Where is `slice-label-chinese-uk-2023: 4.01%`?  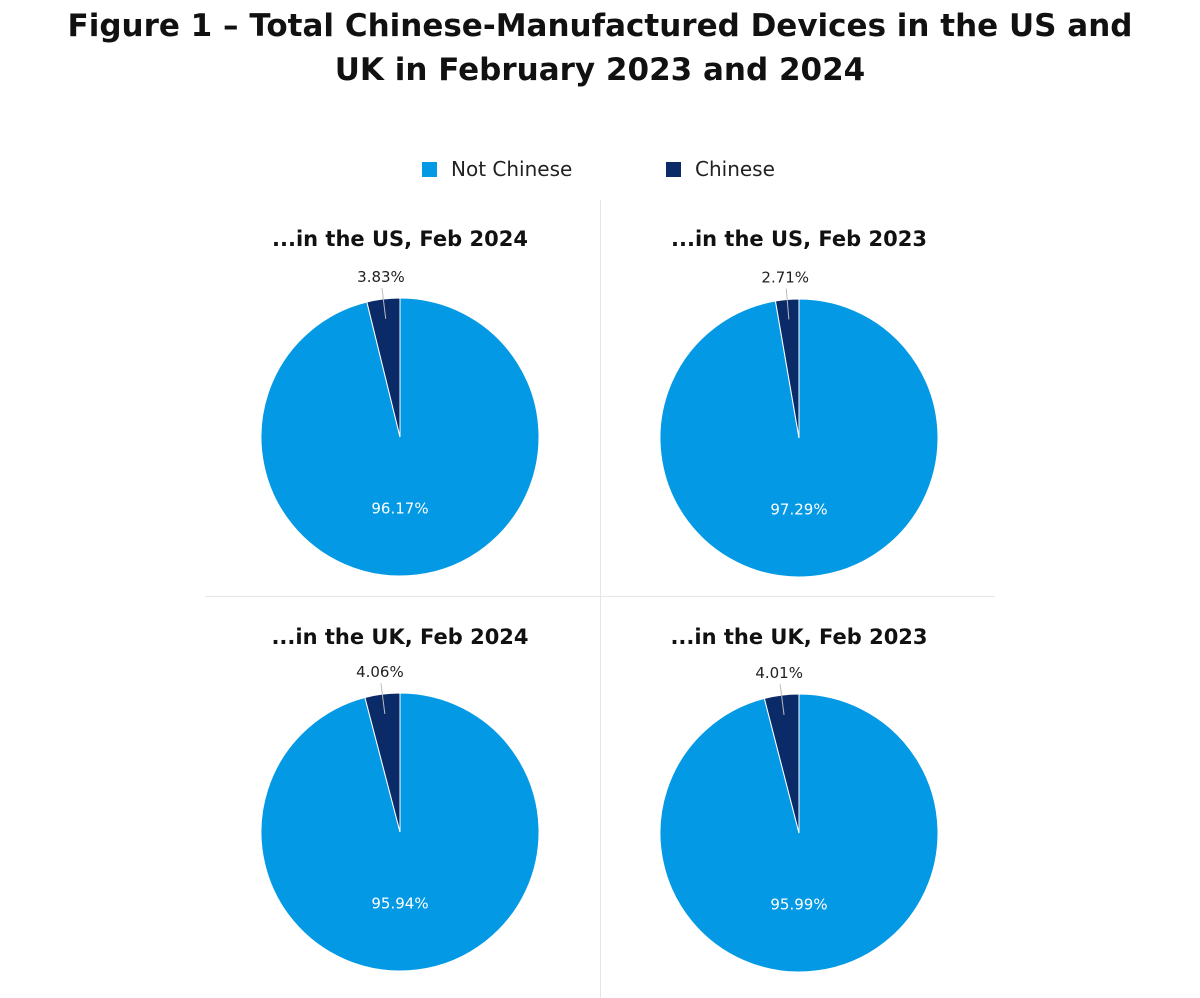 slice-label-chinese-uk-2023: 4.01% is located at coordinates (779, 673).